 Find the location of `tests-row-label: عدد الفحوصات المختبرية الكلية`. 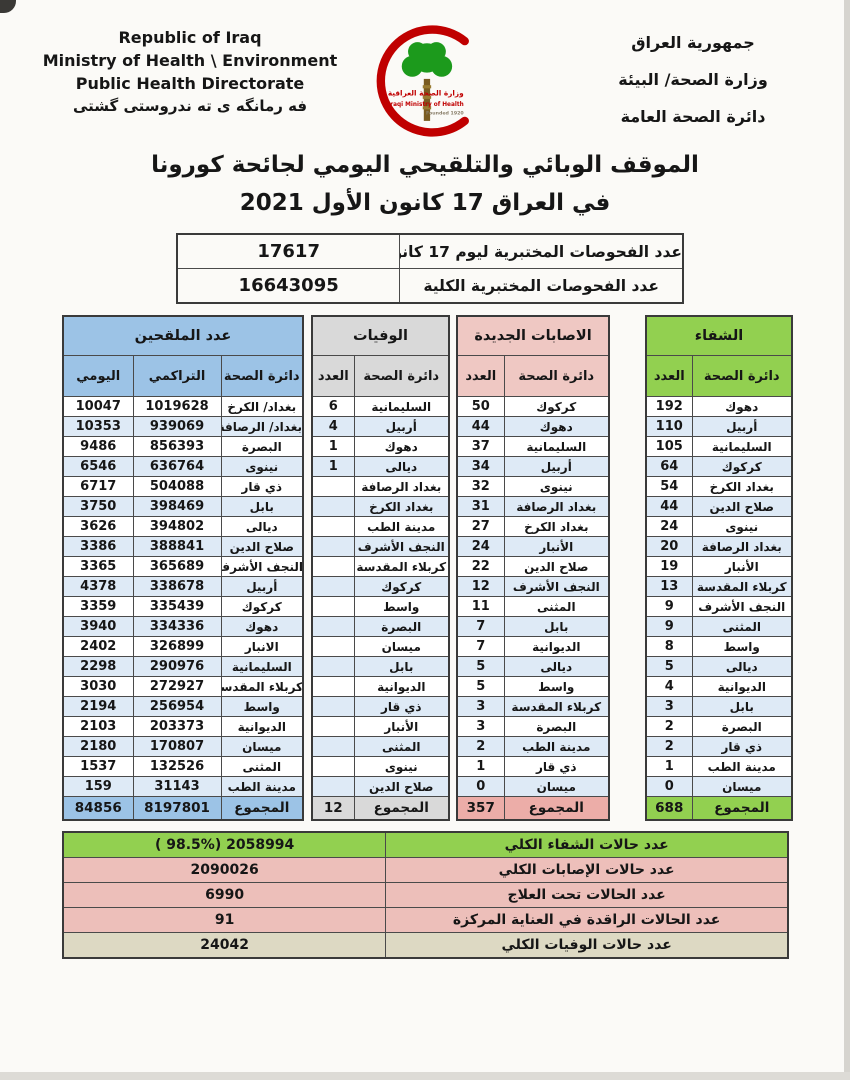

tests-row-label: عدد الفحوصات المختبرية الكلية is located at coordinates (541, 286).